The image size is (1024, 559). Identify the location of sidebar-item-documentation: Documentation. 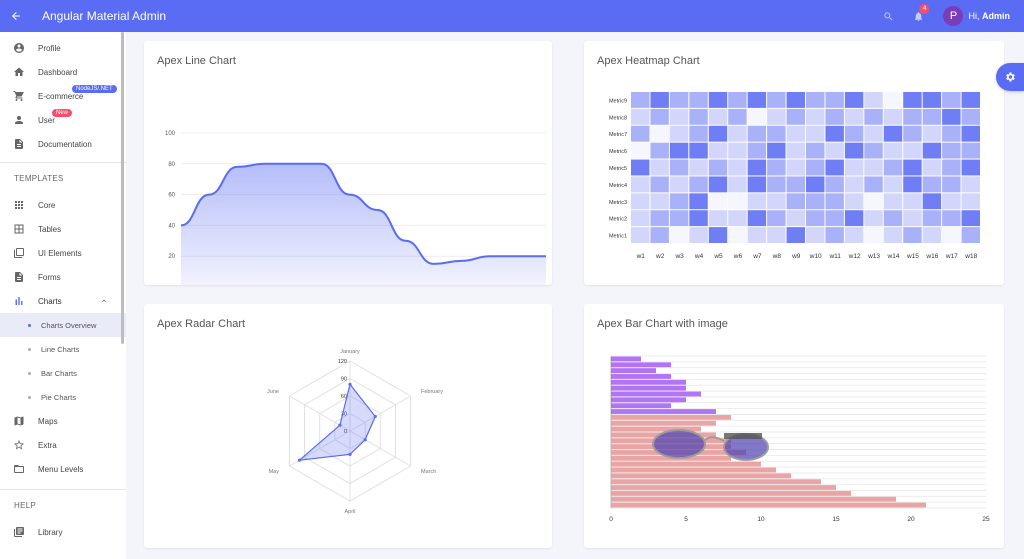
(63, 144).